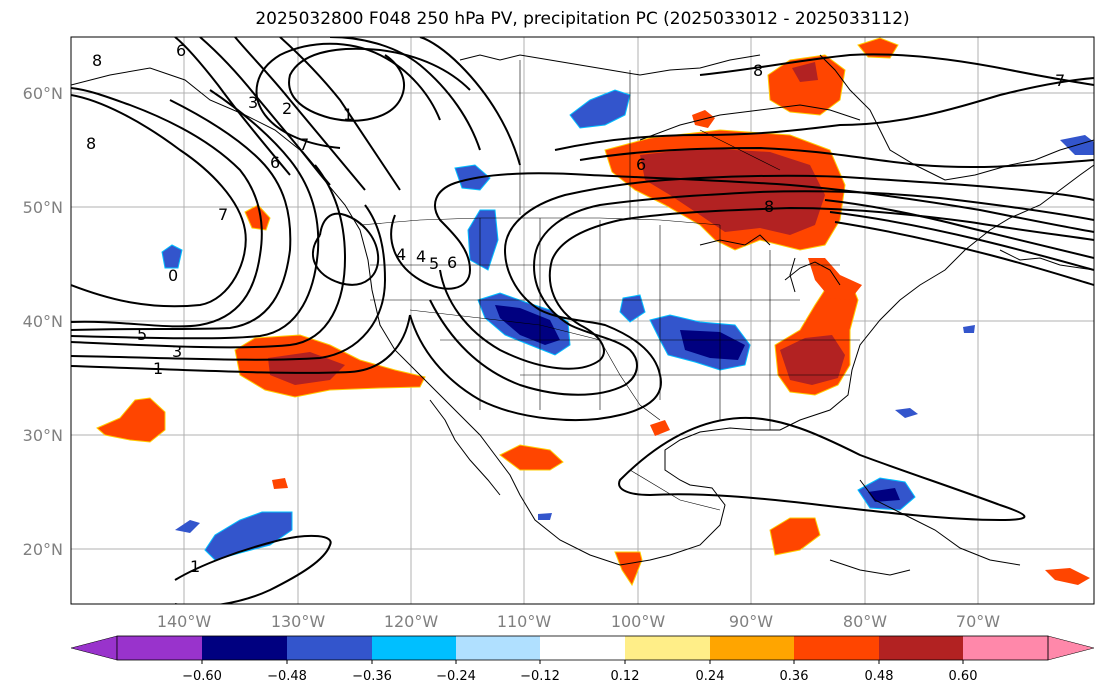 Image resolution: width=1105 pixels, height=698 pixels. Describe the element at coordinates (835, 279) in the screenshot. I see `precip-positive-ohio` at that location.